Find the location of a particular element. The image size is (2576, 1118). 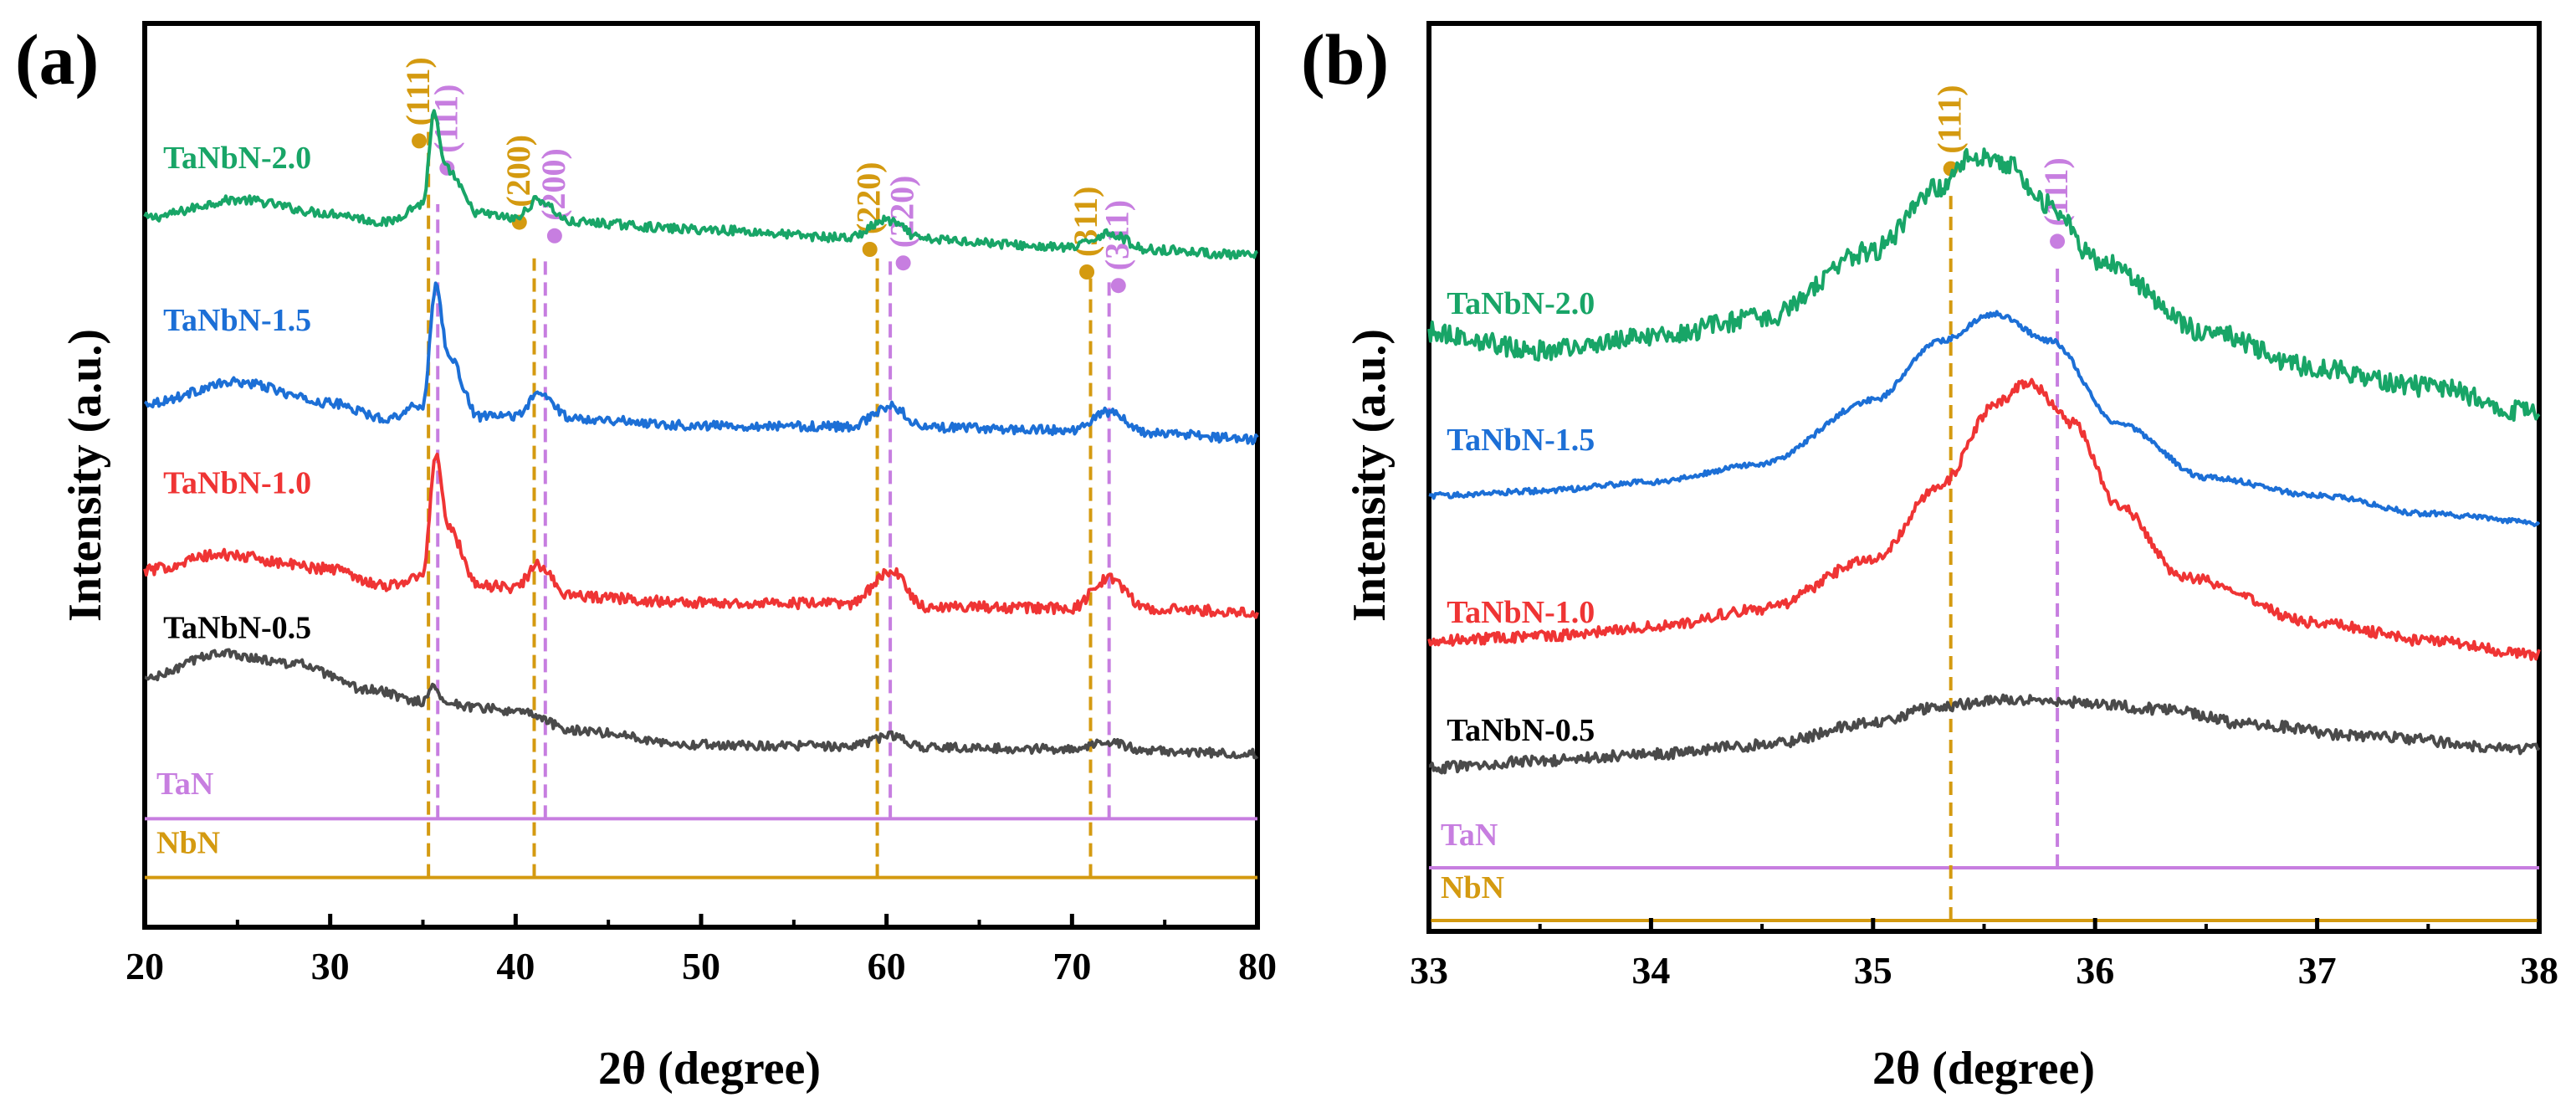

panel-a-y-axis-label: Intensity (a.u.) is located at coordinates (85, 475).